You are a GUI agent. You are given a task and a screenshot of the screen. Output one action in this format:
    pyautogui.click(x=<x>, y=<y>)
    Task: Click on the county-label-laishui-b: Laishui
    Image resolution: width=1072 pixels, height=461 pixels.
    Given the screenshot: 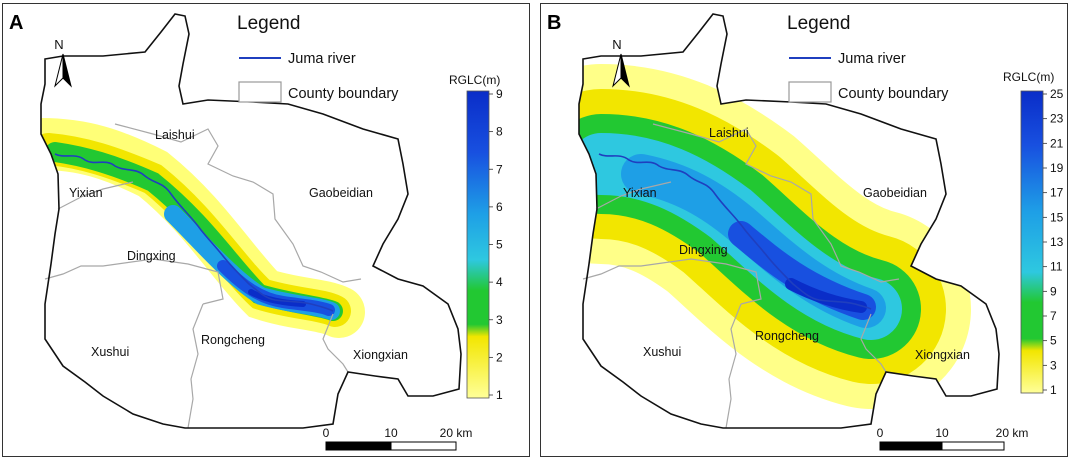 What is the action you would take?
    pyautogui.click(x=729, y=133)
    